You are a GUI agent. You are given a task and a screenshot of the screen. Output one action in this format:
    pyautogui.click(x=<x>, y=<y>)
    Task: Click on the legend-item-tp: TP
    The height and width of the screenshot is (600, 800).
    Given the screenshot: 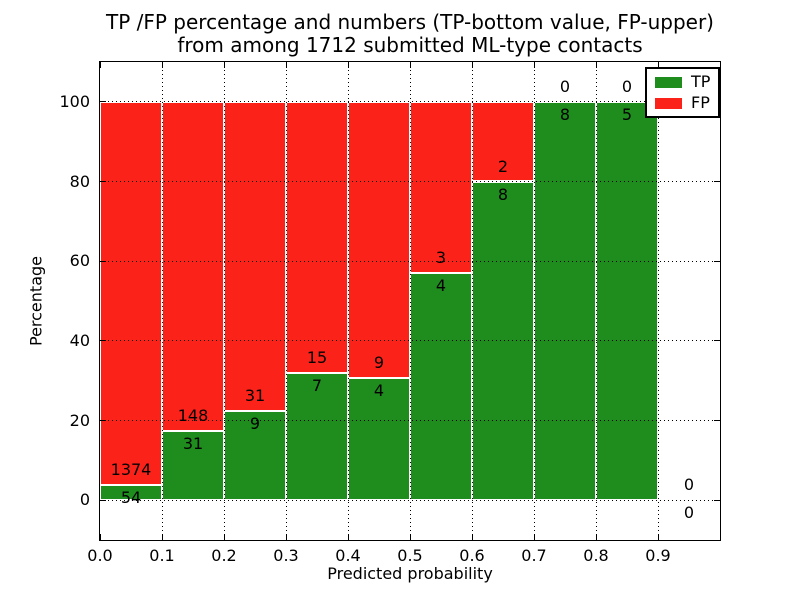 What is the action you would take?
    pyautogui.click(x=682, y=82)
    